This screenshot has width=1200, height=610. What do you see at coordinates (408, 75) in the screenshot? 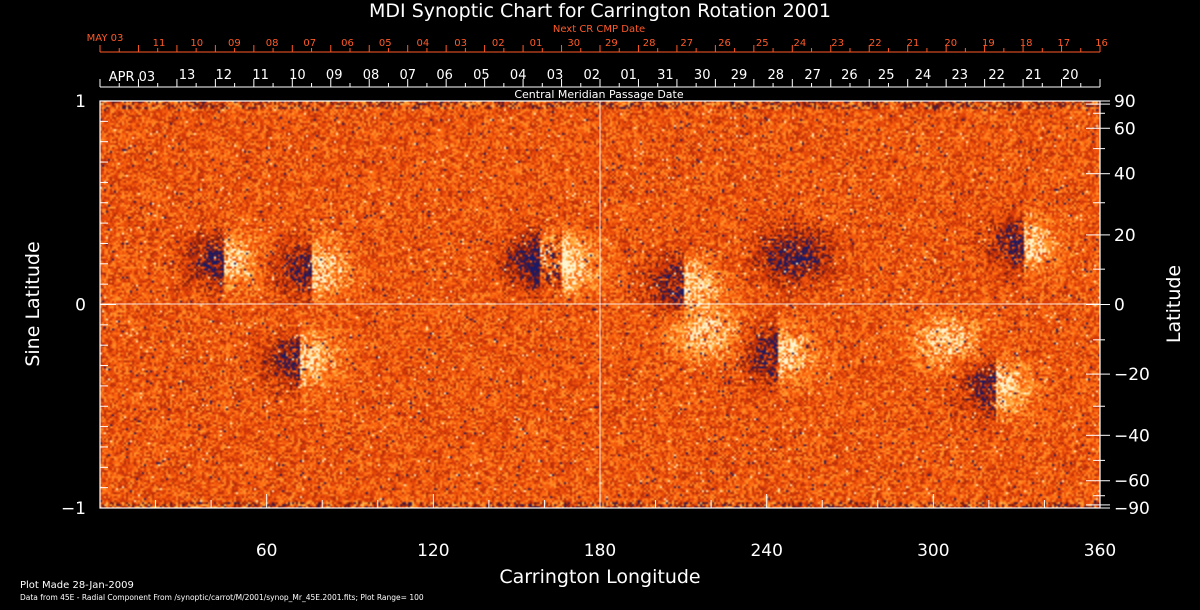
I see `cmp-date-label: 07` at bounding box center [408, 75].